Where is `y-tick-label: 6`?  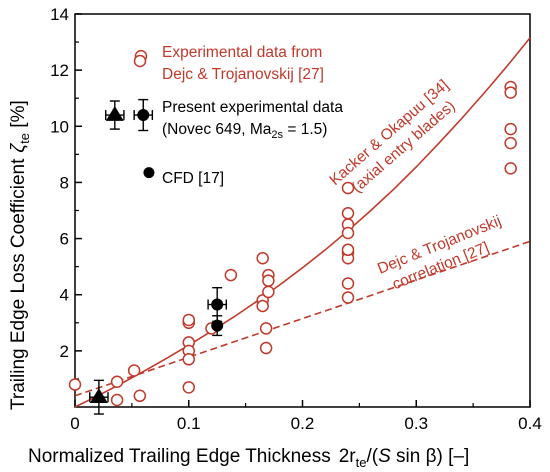
y-tick-label: 6 is located at coordinates (64, 239).